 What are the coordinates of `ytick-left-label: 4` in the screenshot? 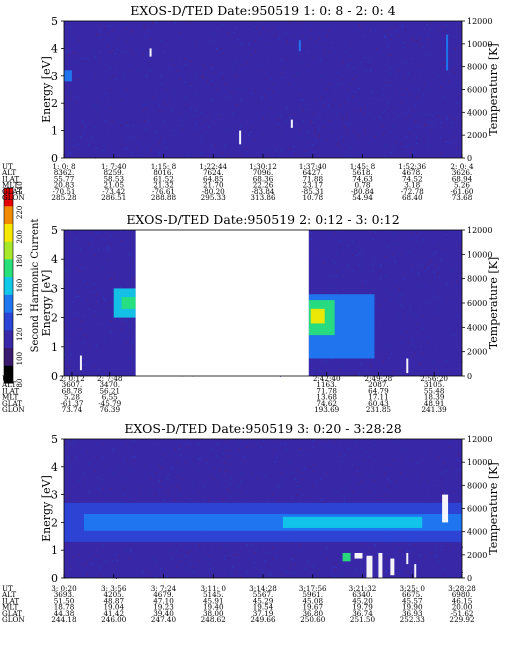 It's located at (54, 48).